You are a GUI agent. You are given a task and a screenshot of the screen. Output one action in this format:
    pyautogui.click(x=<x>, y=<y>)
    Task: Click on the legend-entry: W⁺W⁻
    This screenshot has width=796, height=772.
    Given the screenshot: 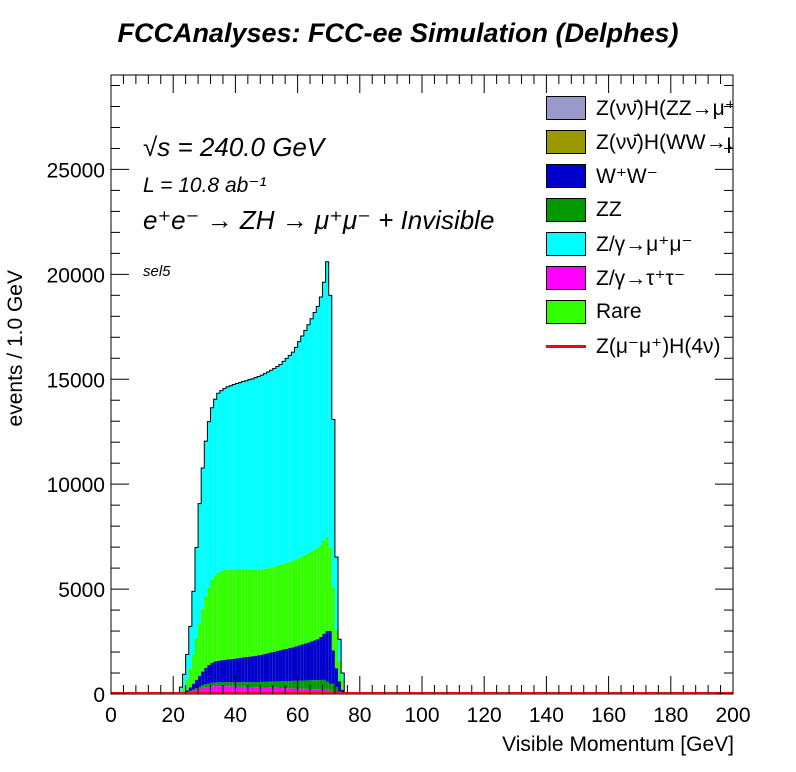 What is the action you would take?
    pyautogui.click(x=602, y=176)
    